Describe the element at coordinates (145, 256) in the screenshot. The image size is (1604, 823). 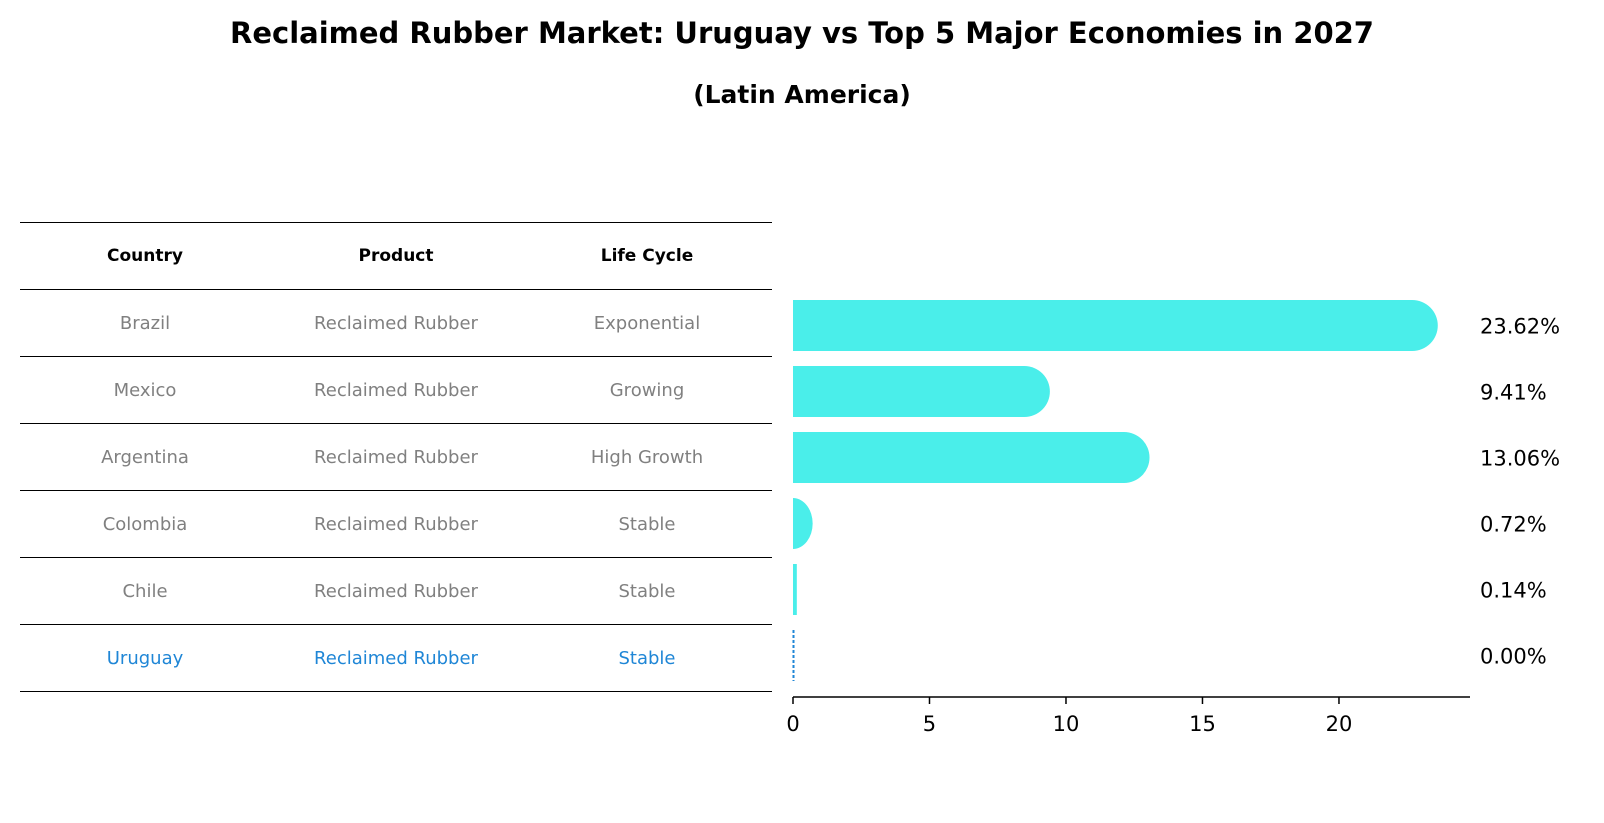
I see `column-header-country: Country` at that location.